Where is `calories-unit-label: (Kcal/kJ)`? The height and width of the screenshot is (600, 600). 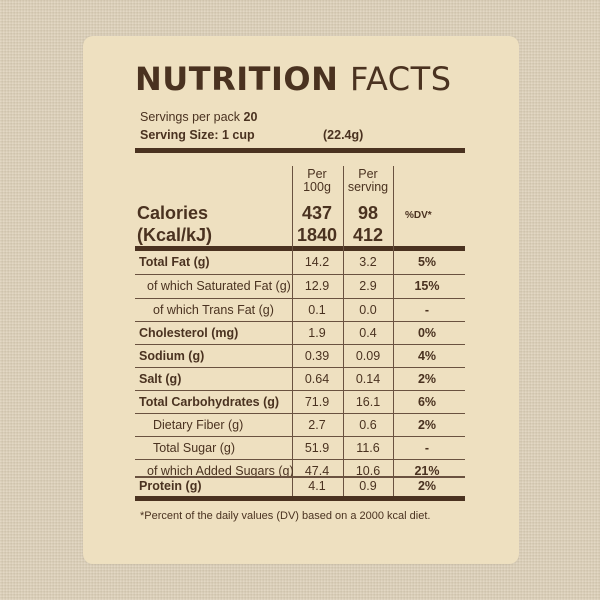
calories-unit-label: (Kcal/kJ) is located at coordinates (175, 235).